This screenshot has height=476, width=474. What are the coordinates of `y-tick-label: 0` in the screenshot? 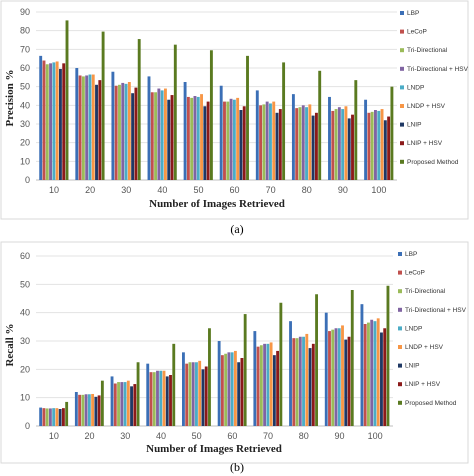 It's located at (27, 426).